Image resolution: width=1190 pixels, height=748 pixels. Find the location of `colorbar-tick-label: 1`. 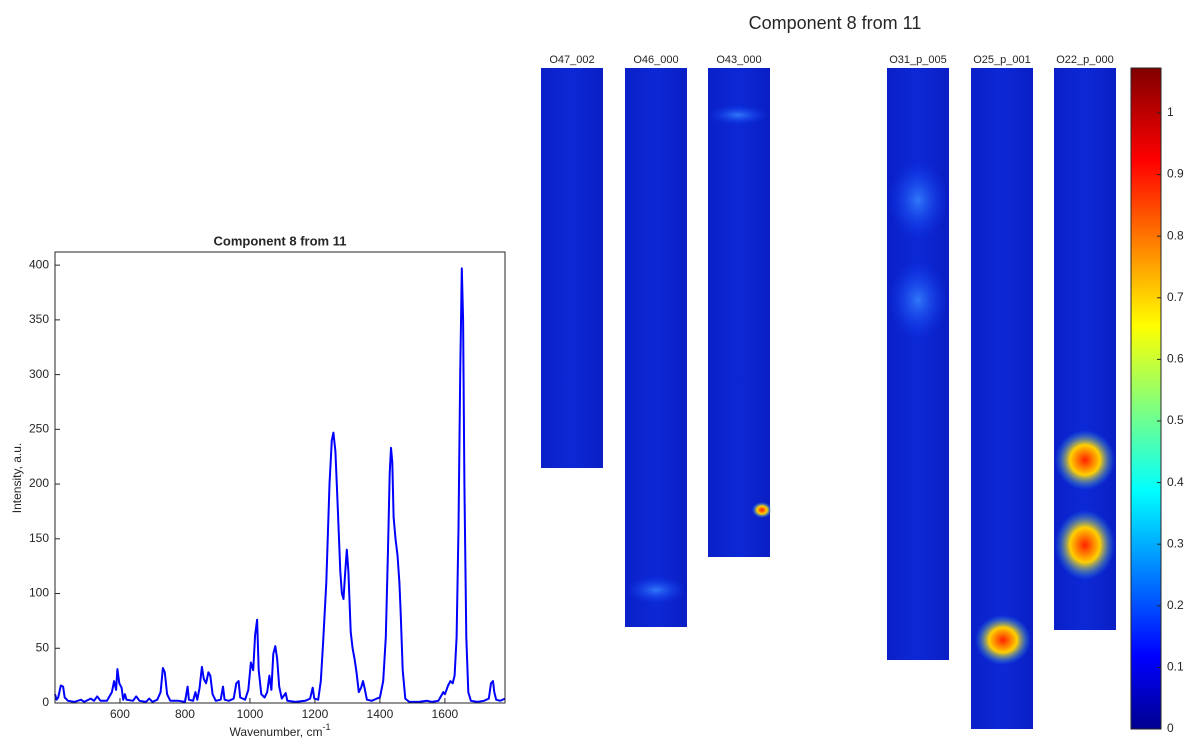

colorbar-tick-label: 1 is located at coordinates (1170, 112).